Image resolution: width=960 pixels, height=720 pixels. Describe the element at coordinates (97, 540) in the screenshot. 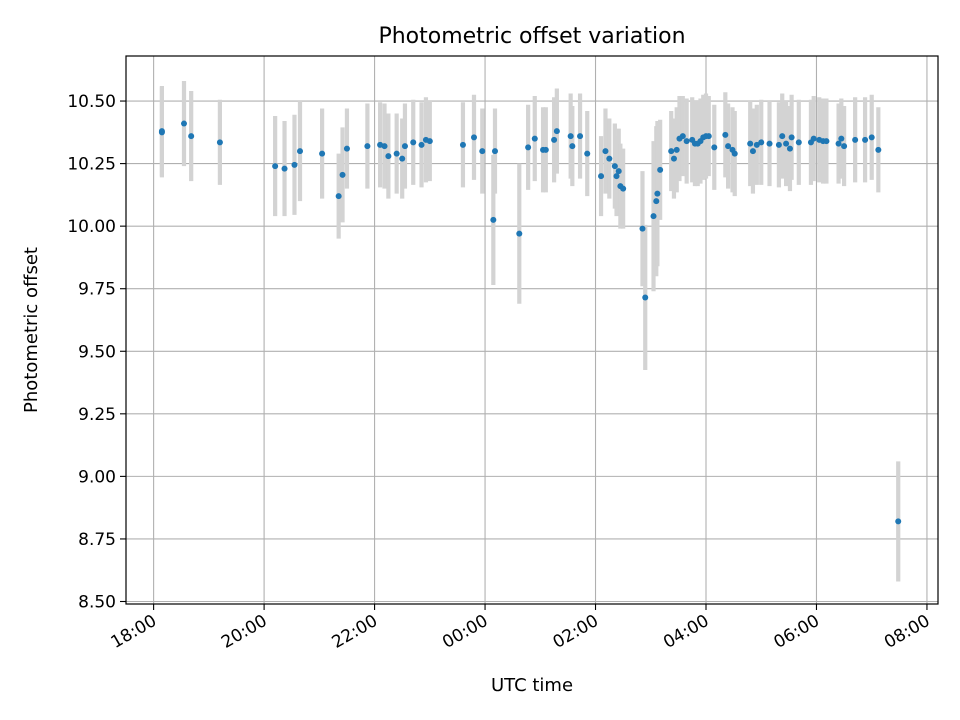

I see `y-tick-label: 8.75` at that location.